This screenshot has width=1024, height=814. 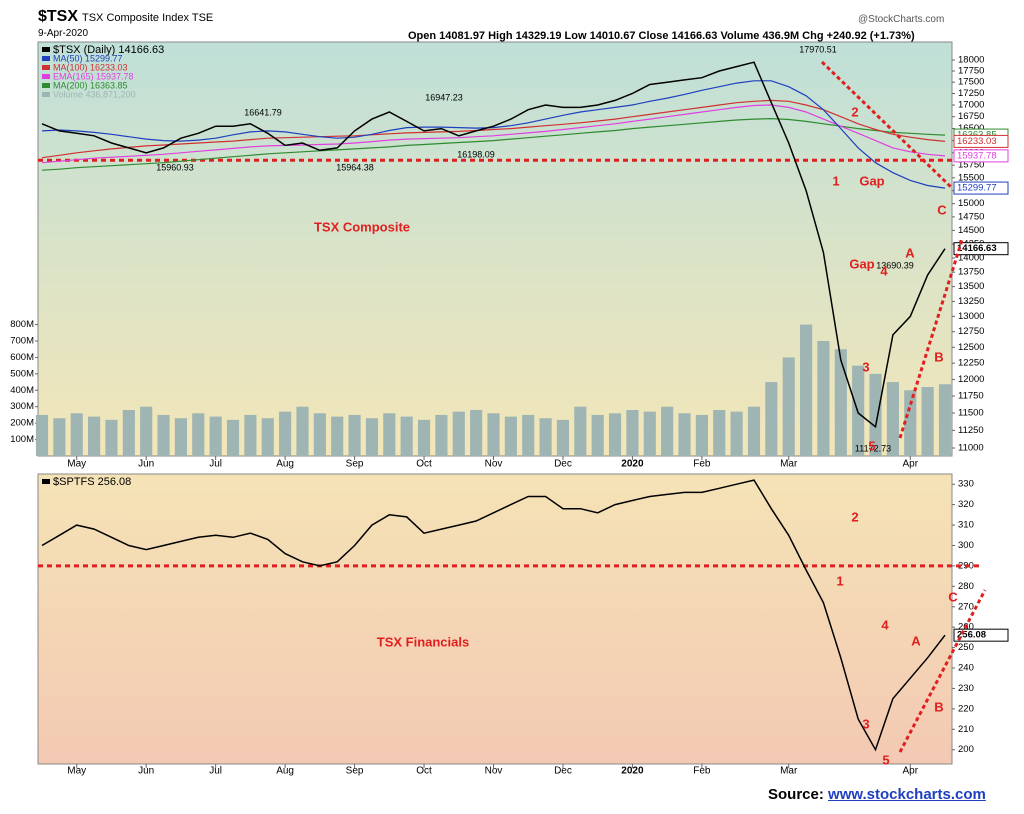 What do you see at coordinates (22, 341) in the screenshot?
I see `y2-tick-label: 700M` at bounding box center [22, 341].